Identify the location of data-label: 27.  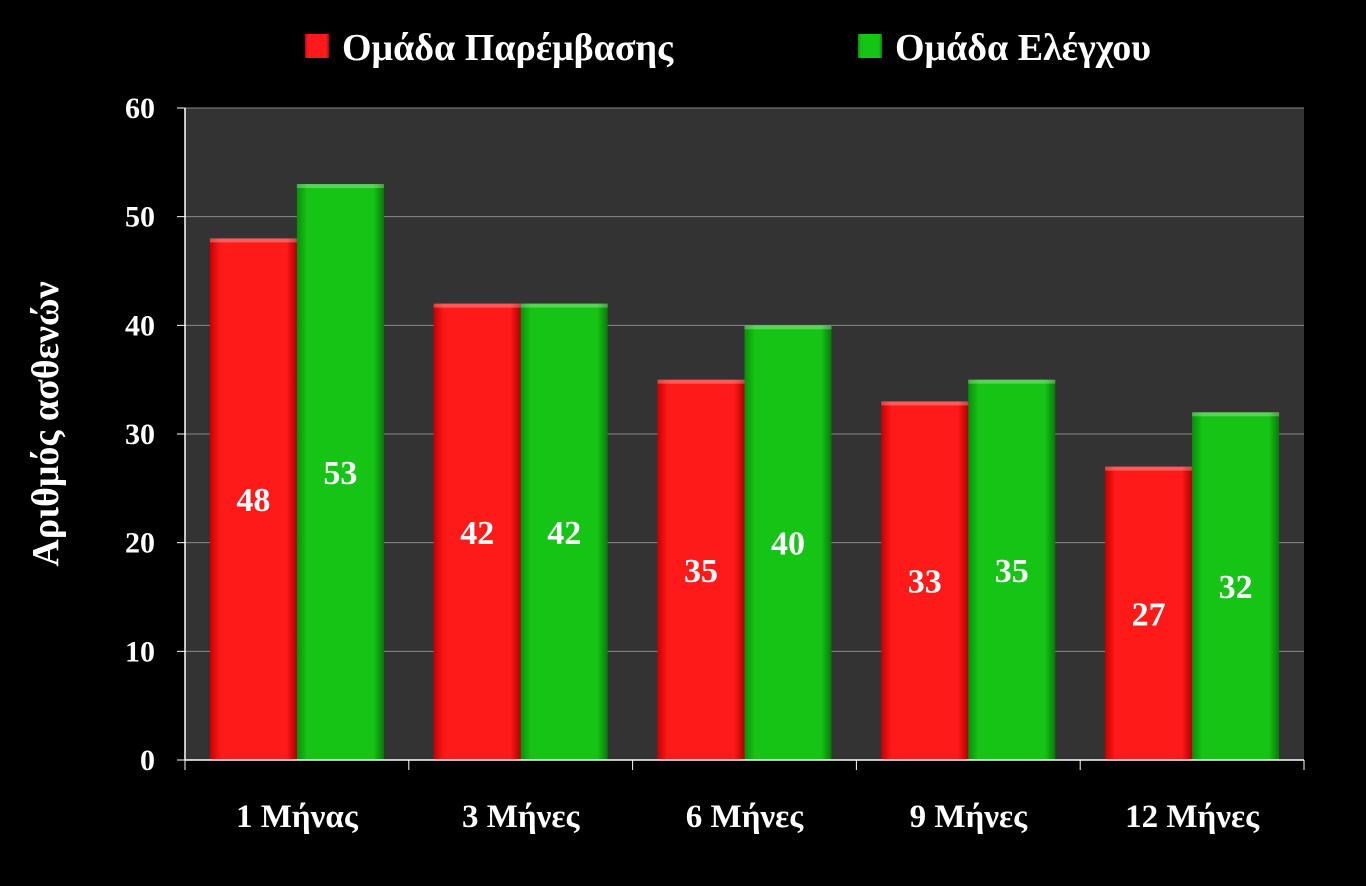
(1149, 614).